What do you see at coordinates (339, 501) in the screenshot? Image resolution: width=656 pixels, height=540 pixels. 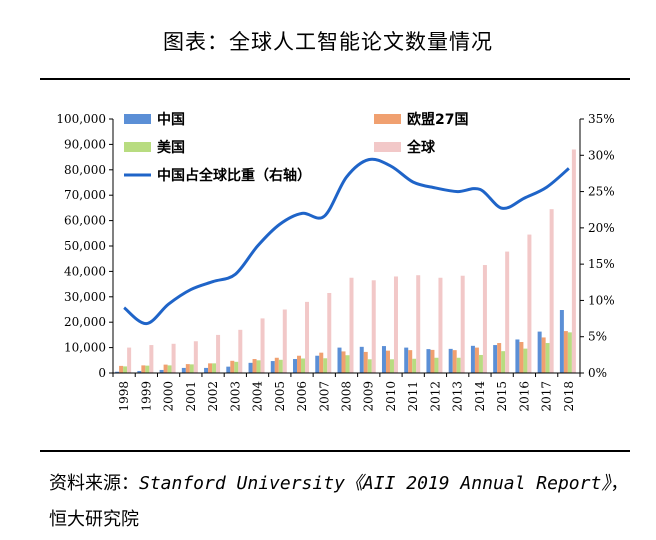 I see `source-suffix: ，恒大研究院` at bounding box center [339, 501].